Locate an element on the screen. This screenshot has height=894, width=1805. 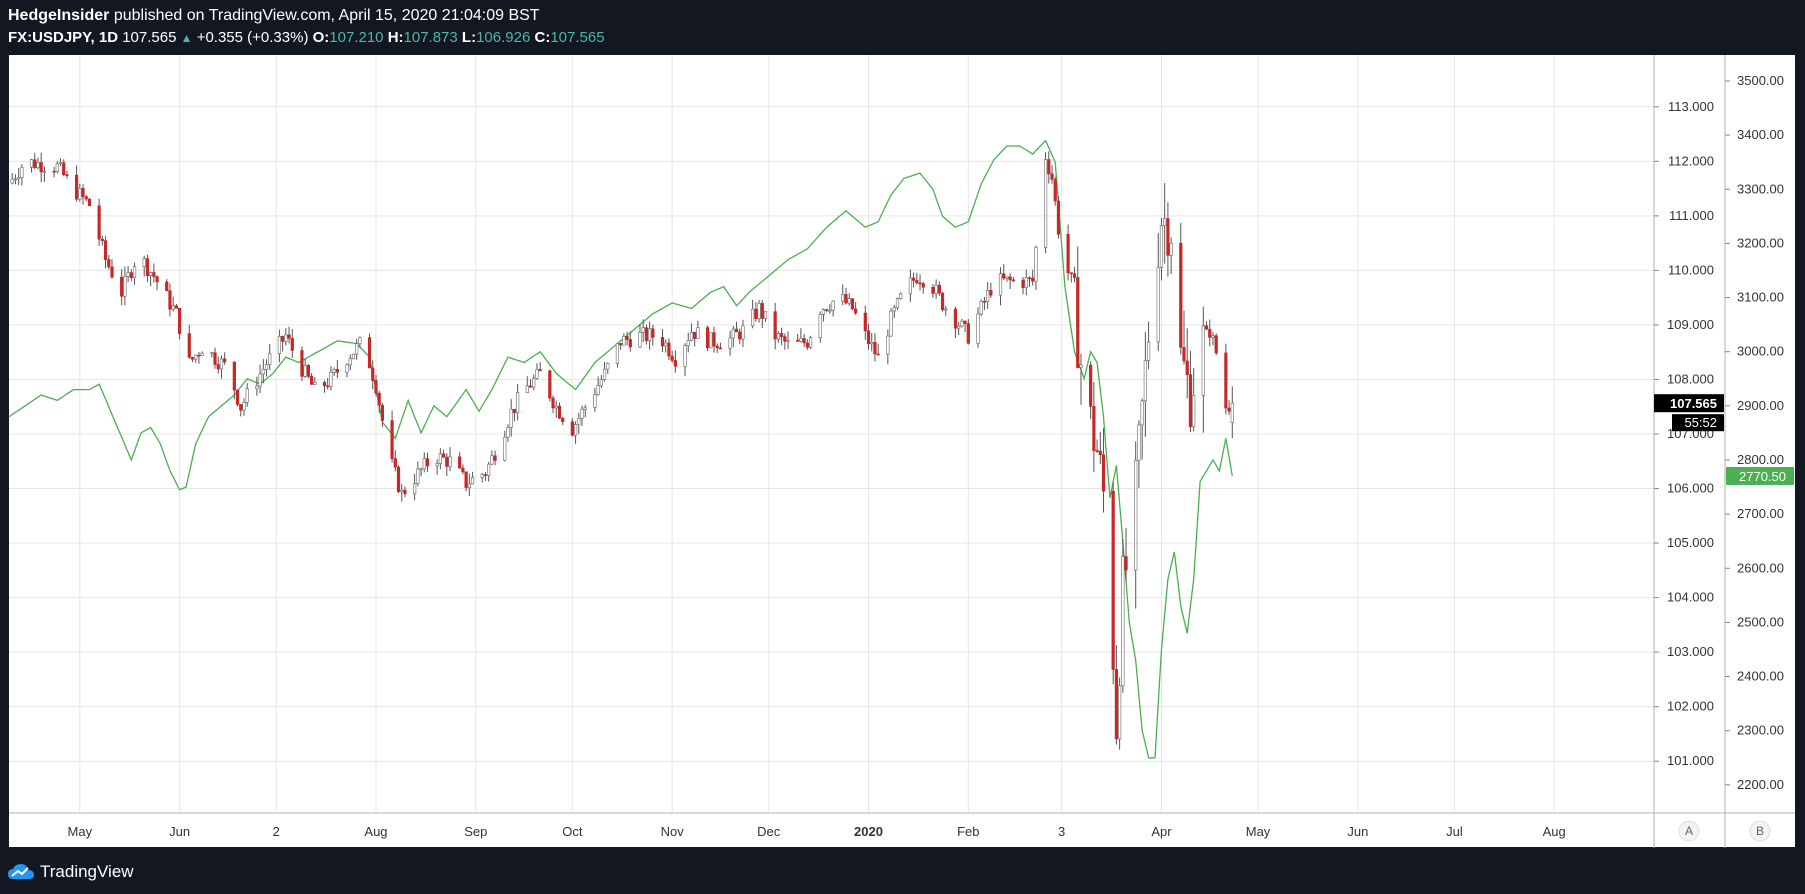
publisher-name: HedgeInsider is located at coordinates (59, 15).